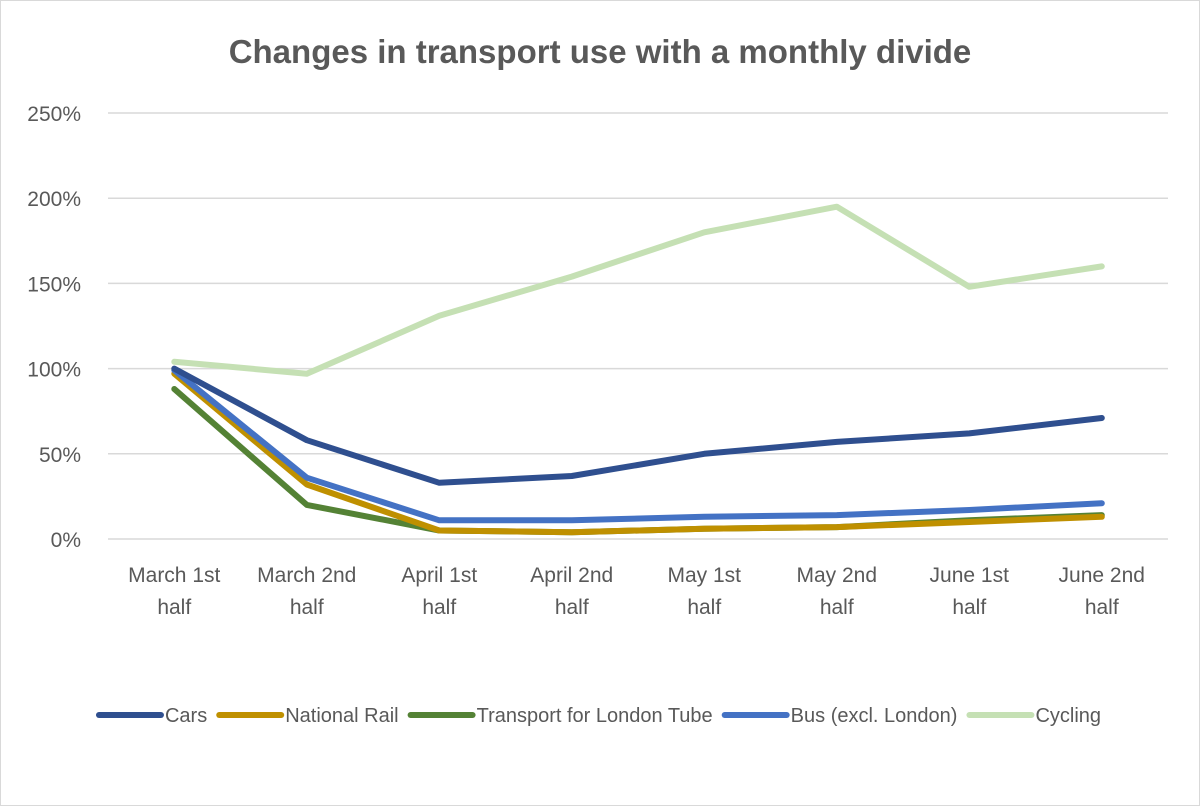  What do you see at coordinates (1102, 591) in the screenshot?
I see `x-tick-label: June 2nd half` at bounding box center [1102, 591].